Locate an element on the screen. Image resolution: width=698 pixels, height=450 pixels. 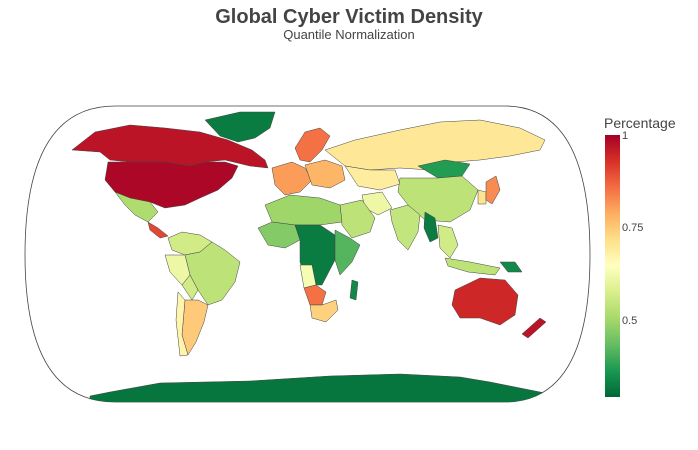
colorbar-title: Percentage is located at coordinates (640, 123).